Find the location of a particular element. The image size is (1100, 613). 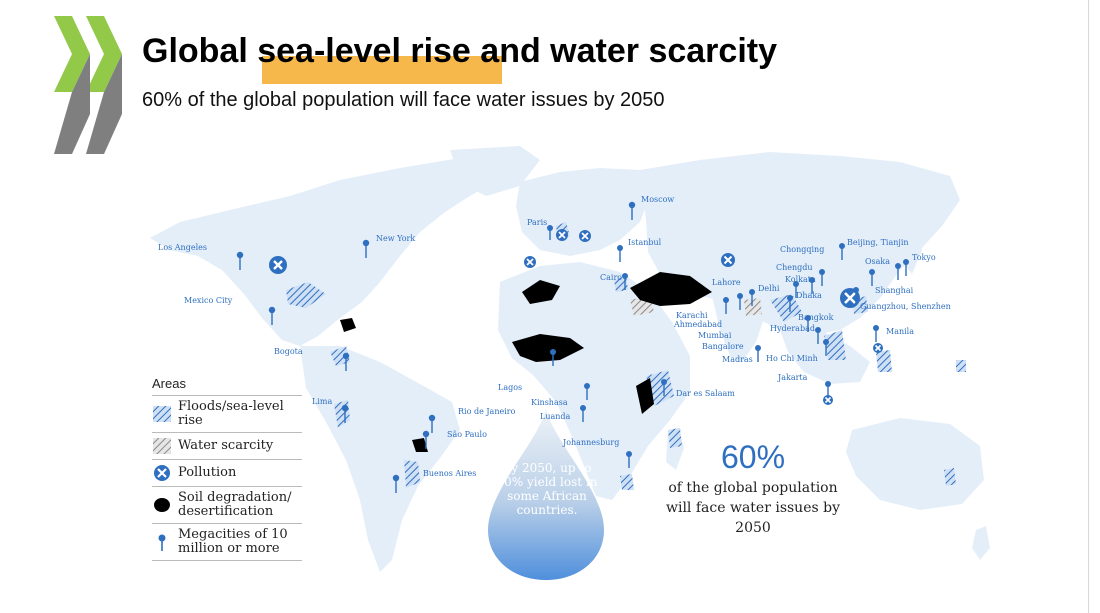

pin-sao-paulo is located at coordinates (426, 439).